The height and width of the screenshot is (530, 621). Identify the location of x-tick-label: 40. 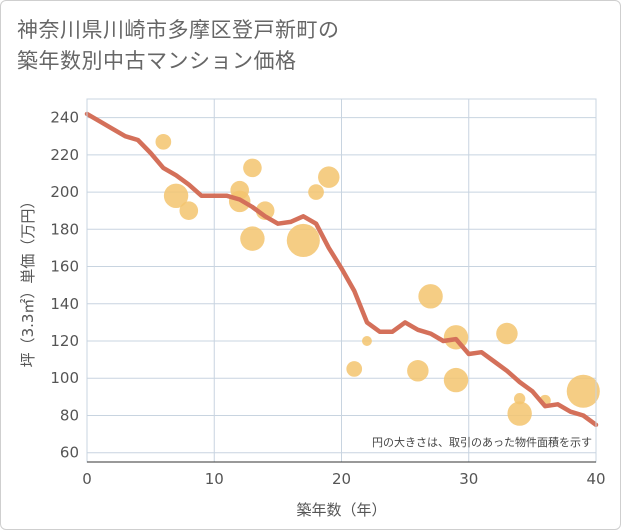
(595, 479).